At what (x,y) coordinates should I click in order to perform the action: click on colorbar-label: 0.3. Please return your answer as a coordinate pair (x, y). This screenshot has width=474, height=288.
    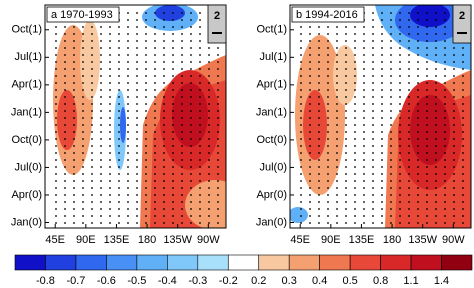
    Looking at the image, I should click on (289, 281).